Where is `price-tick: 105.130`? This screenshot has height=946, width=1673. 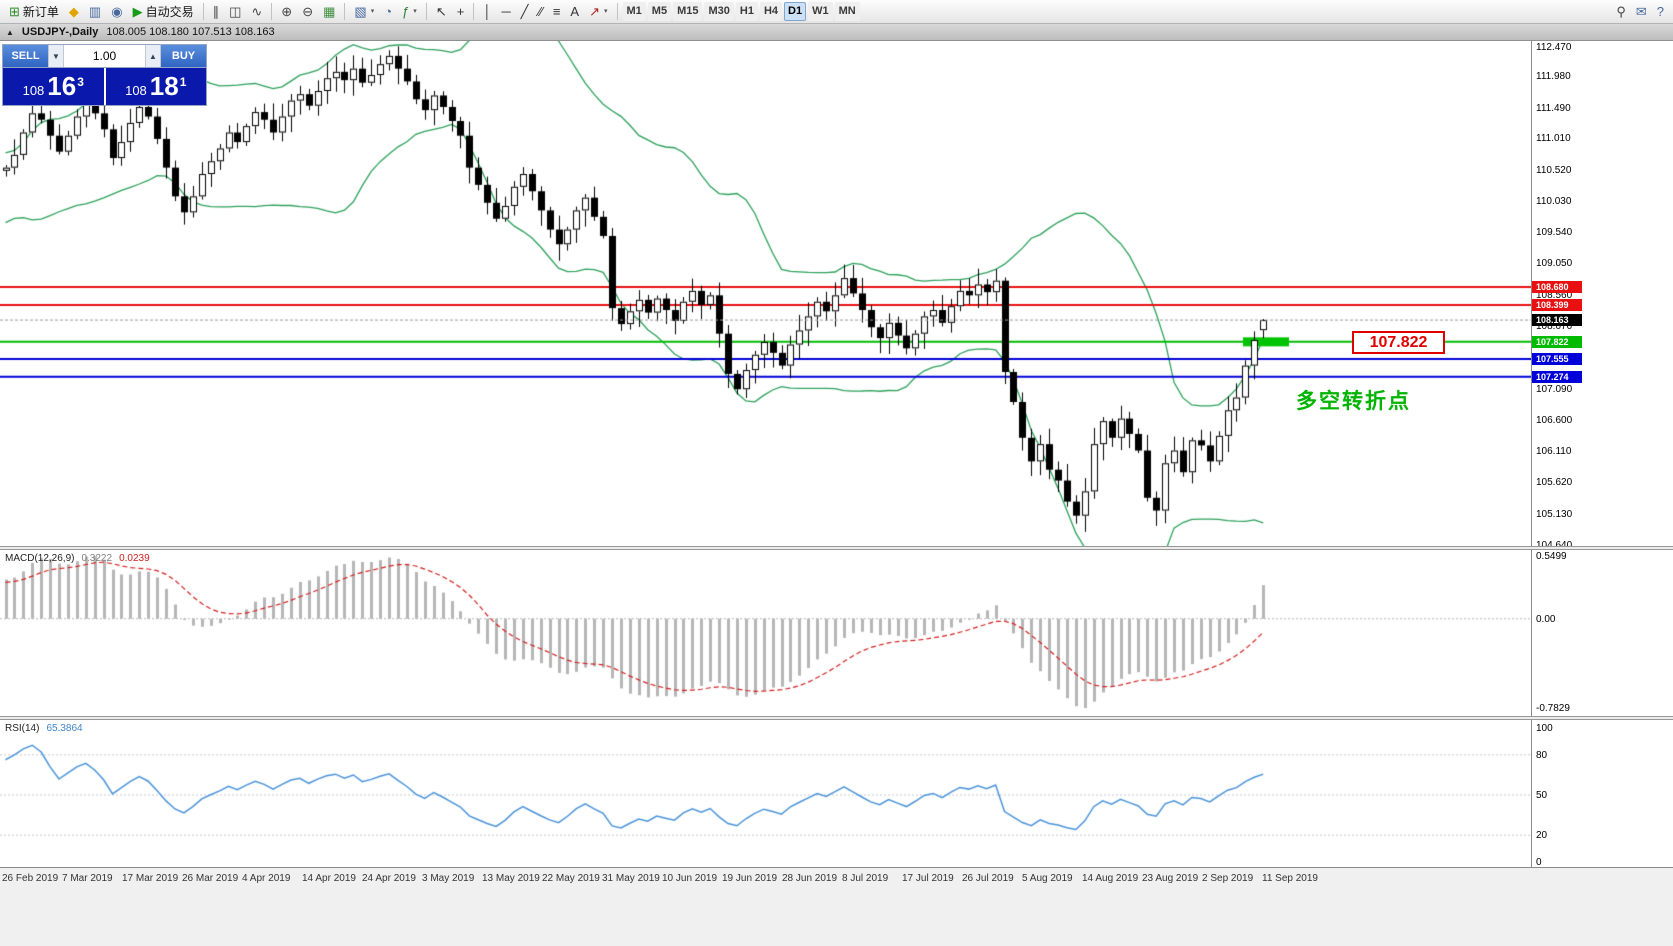
price-tick: 105.130 is located at coordinates (1554, 514).